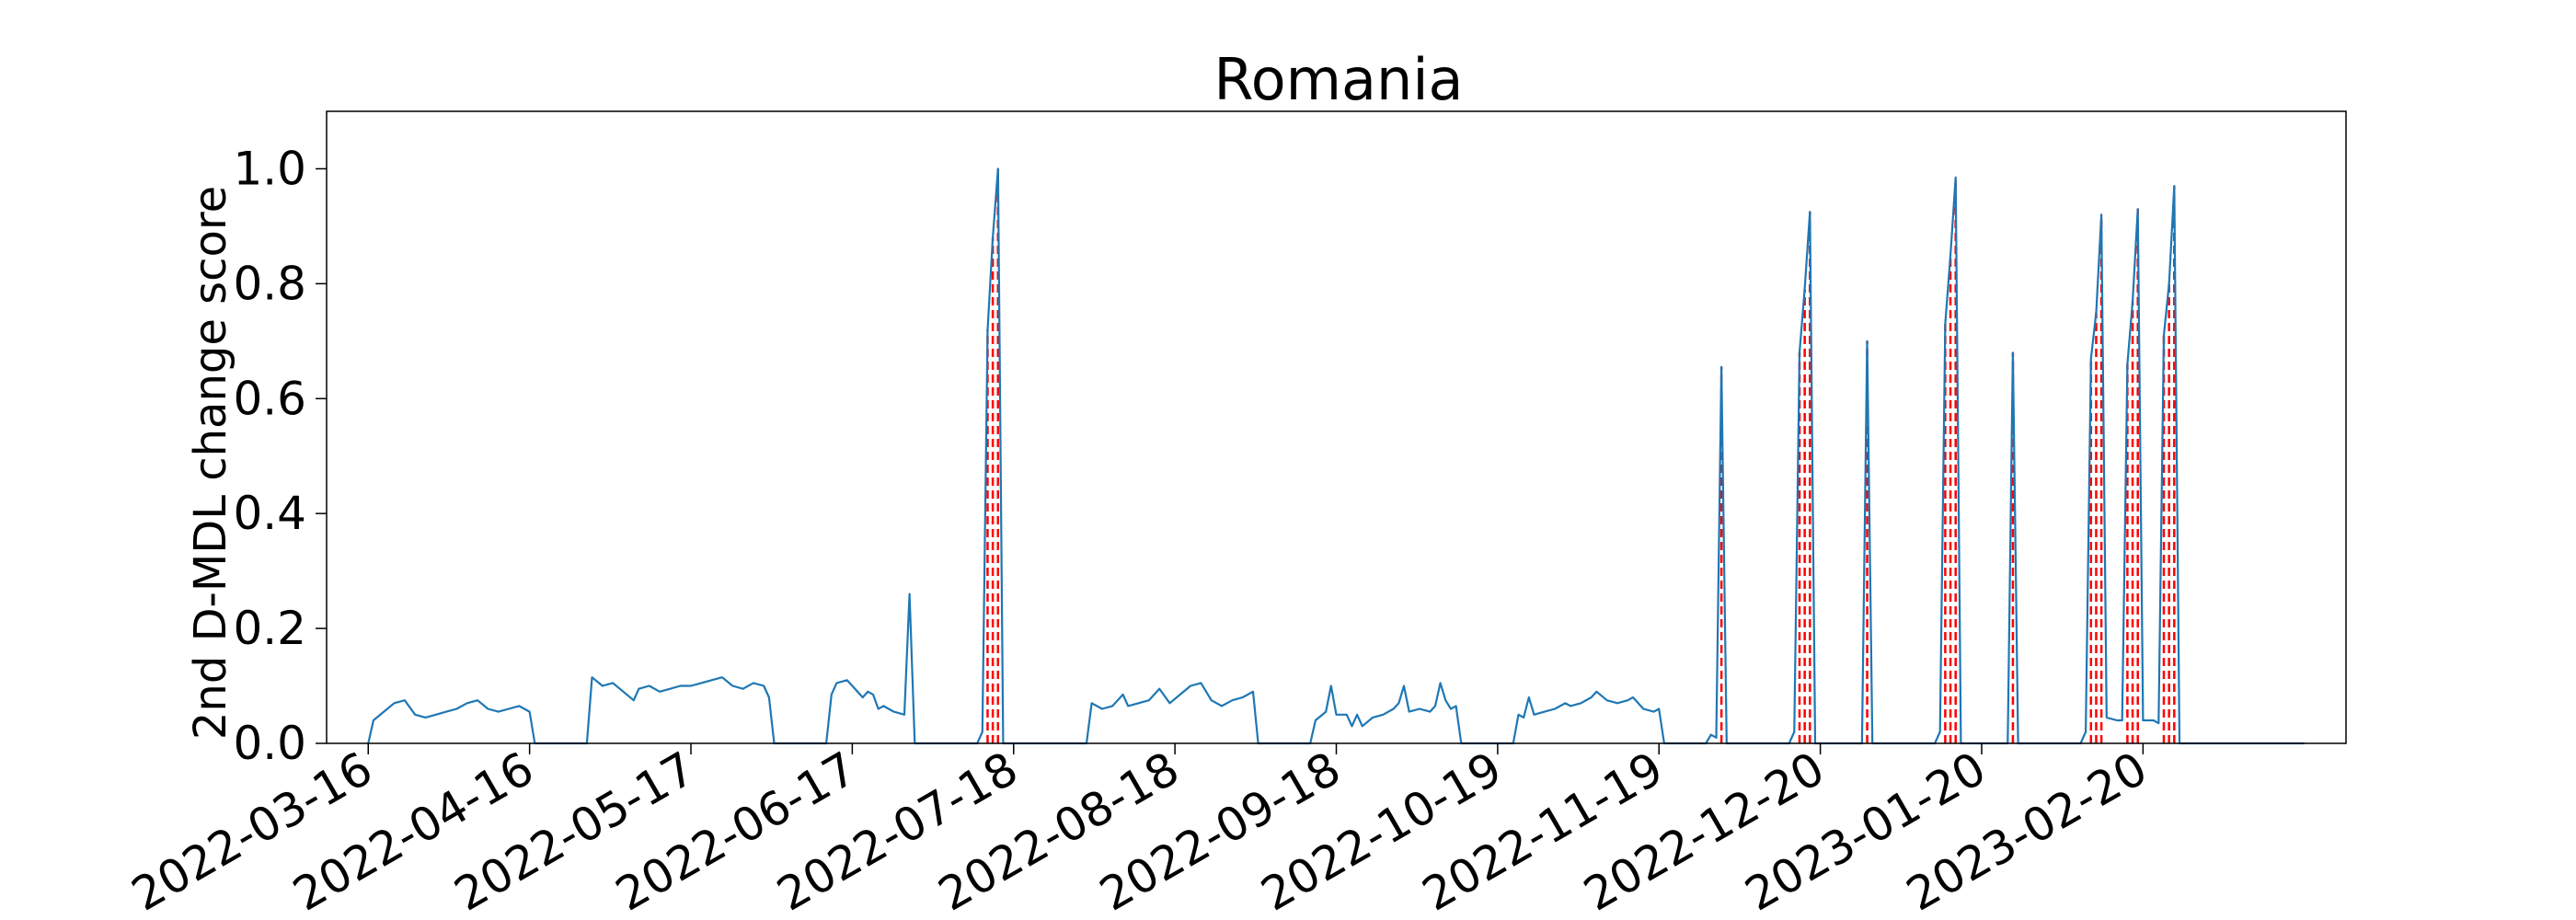 The width and height of the screenshot is (2576, 920). Describe the element at coordinates (269, 743) in the screenshot. I see `y-tick-label: 0.0` at that location.